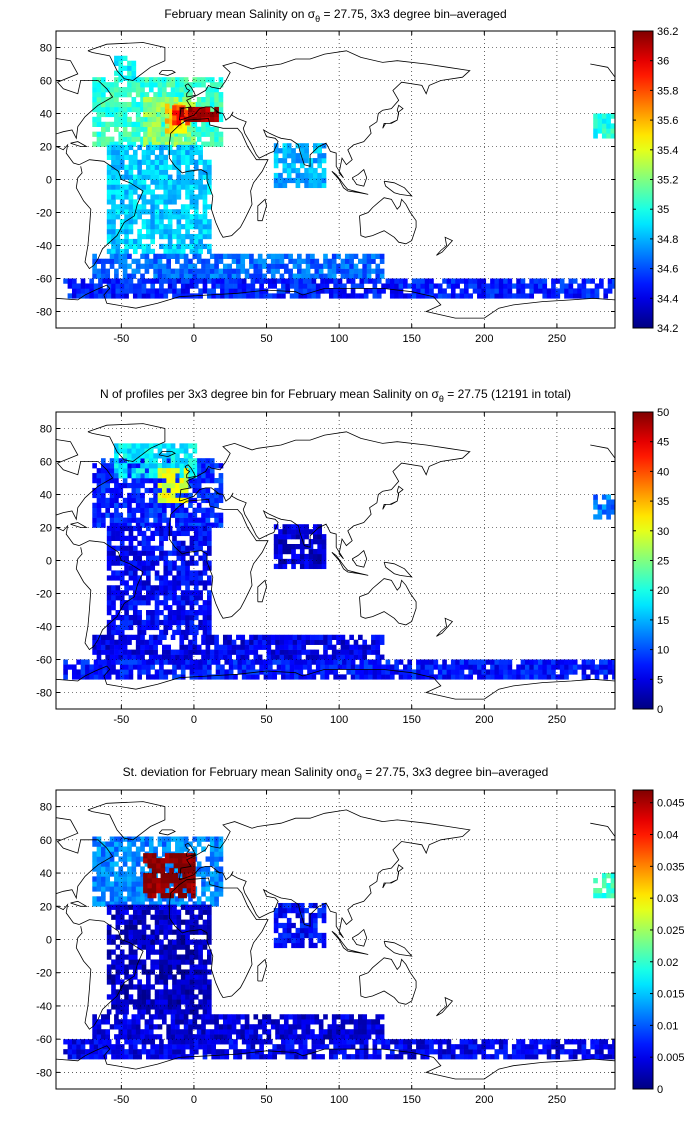  I want to click on coastline-japan, so click(393, 497).